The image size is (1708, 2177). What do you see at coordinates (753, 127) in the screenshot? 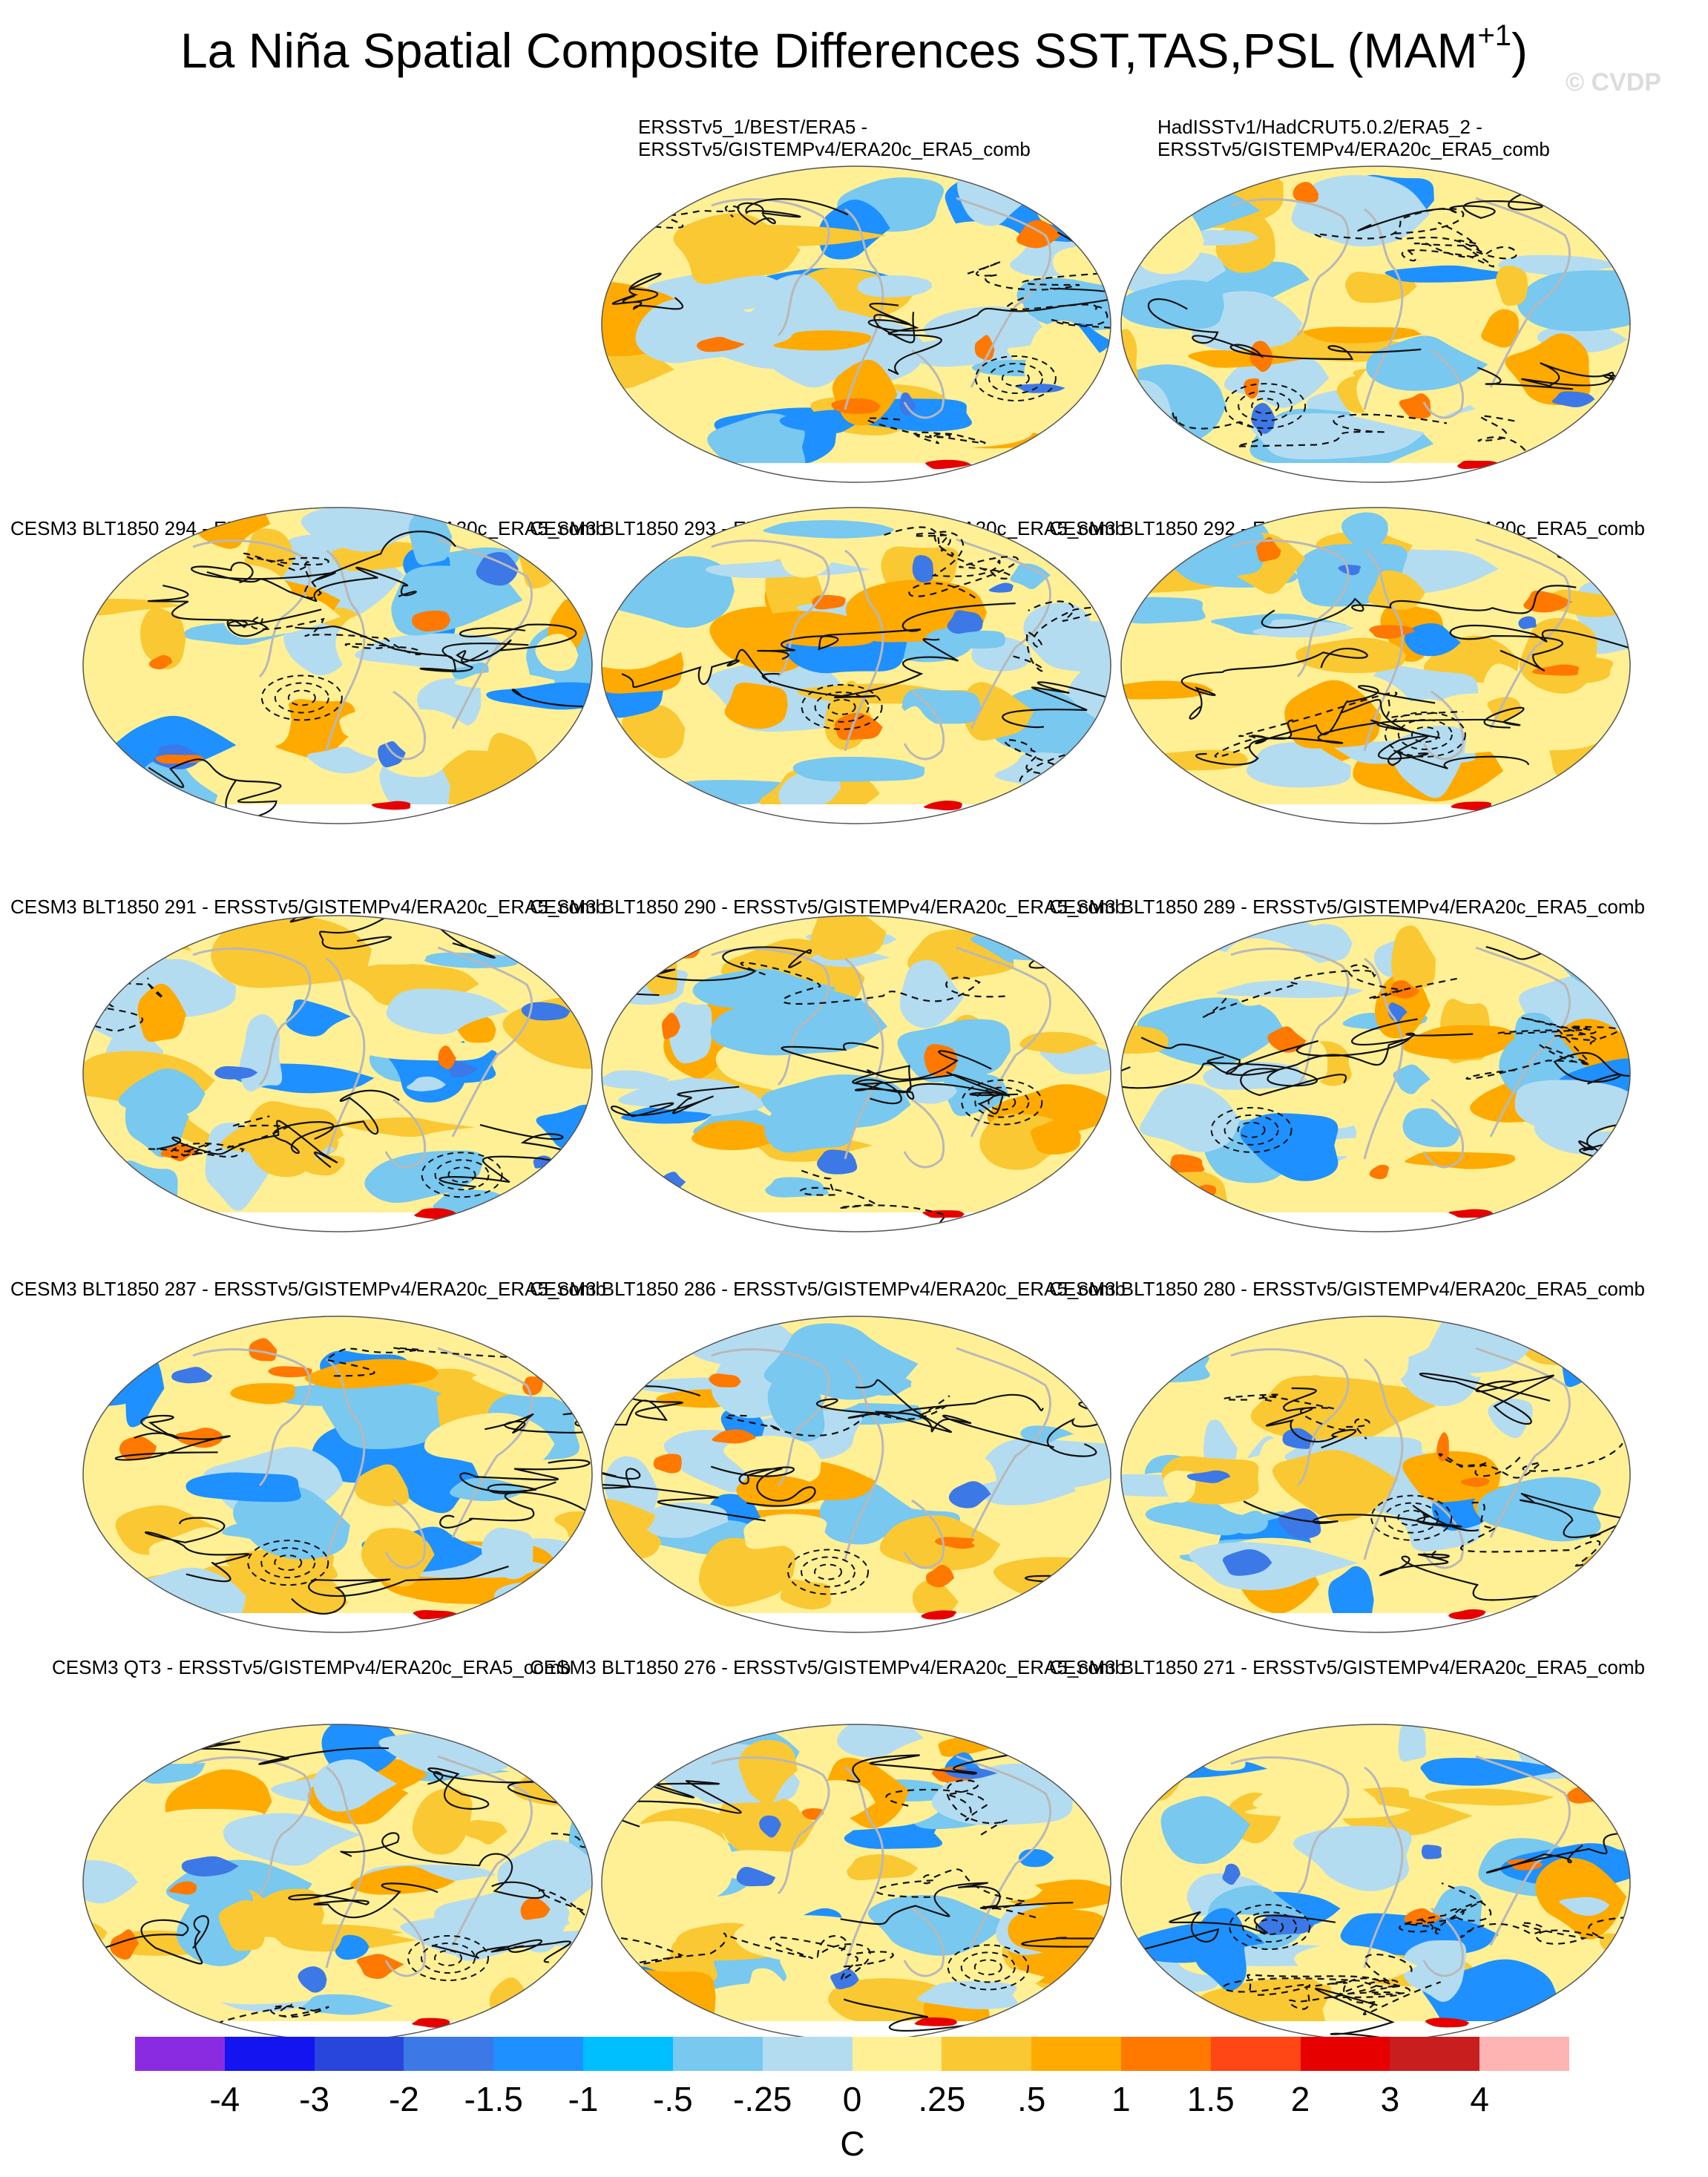
I see `panel-label-line: ERSSTv5_1/BEST/ERA5 -` at bounding box center [753, 127].